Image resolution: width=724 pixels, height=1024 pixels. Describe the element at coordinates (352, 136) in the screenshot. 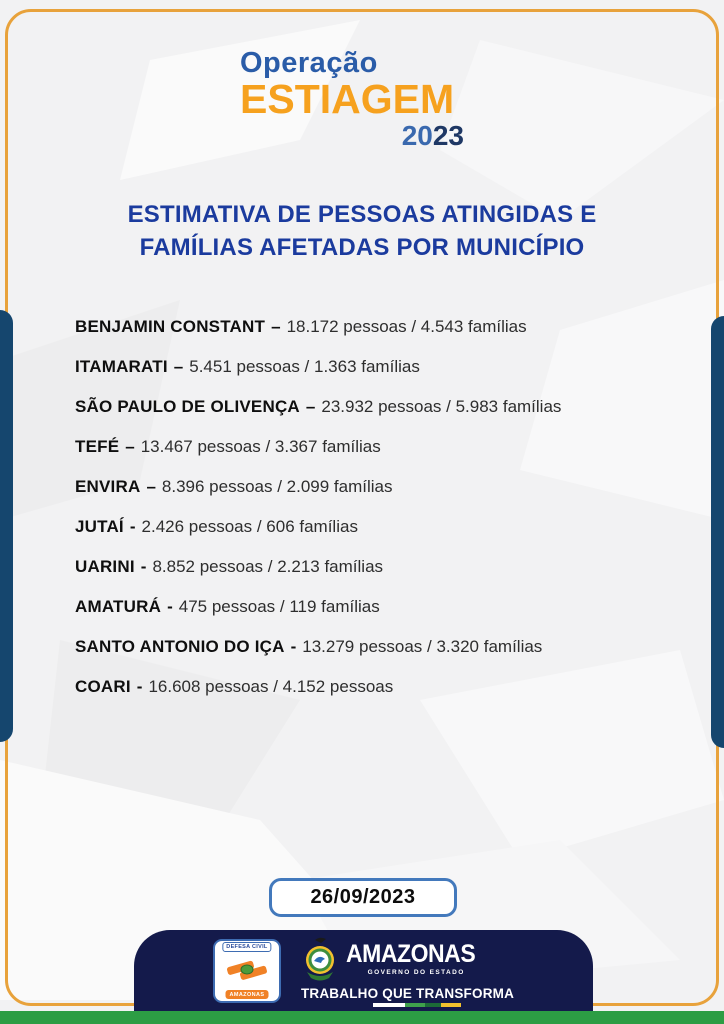

I see `logo-year: 2023` at that location.